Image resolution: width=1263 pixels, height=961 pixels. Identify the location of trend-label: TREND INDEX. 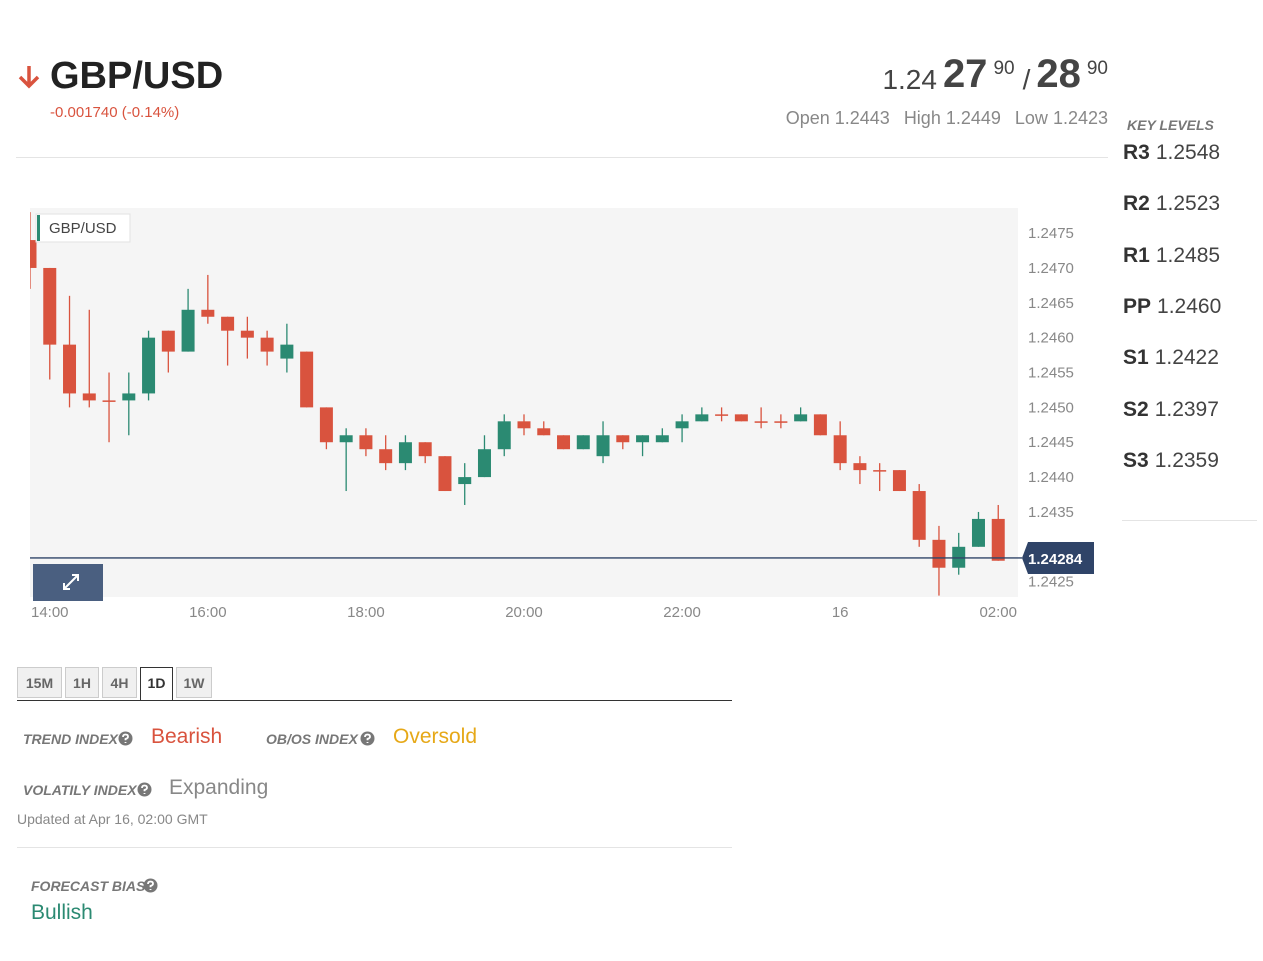
(70, 739).